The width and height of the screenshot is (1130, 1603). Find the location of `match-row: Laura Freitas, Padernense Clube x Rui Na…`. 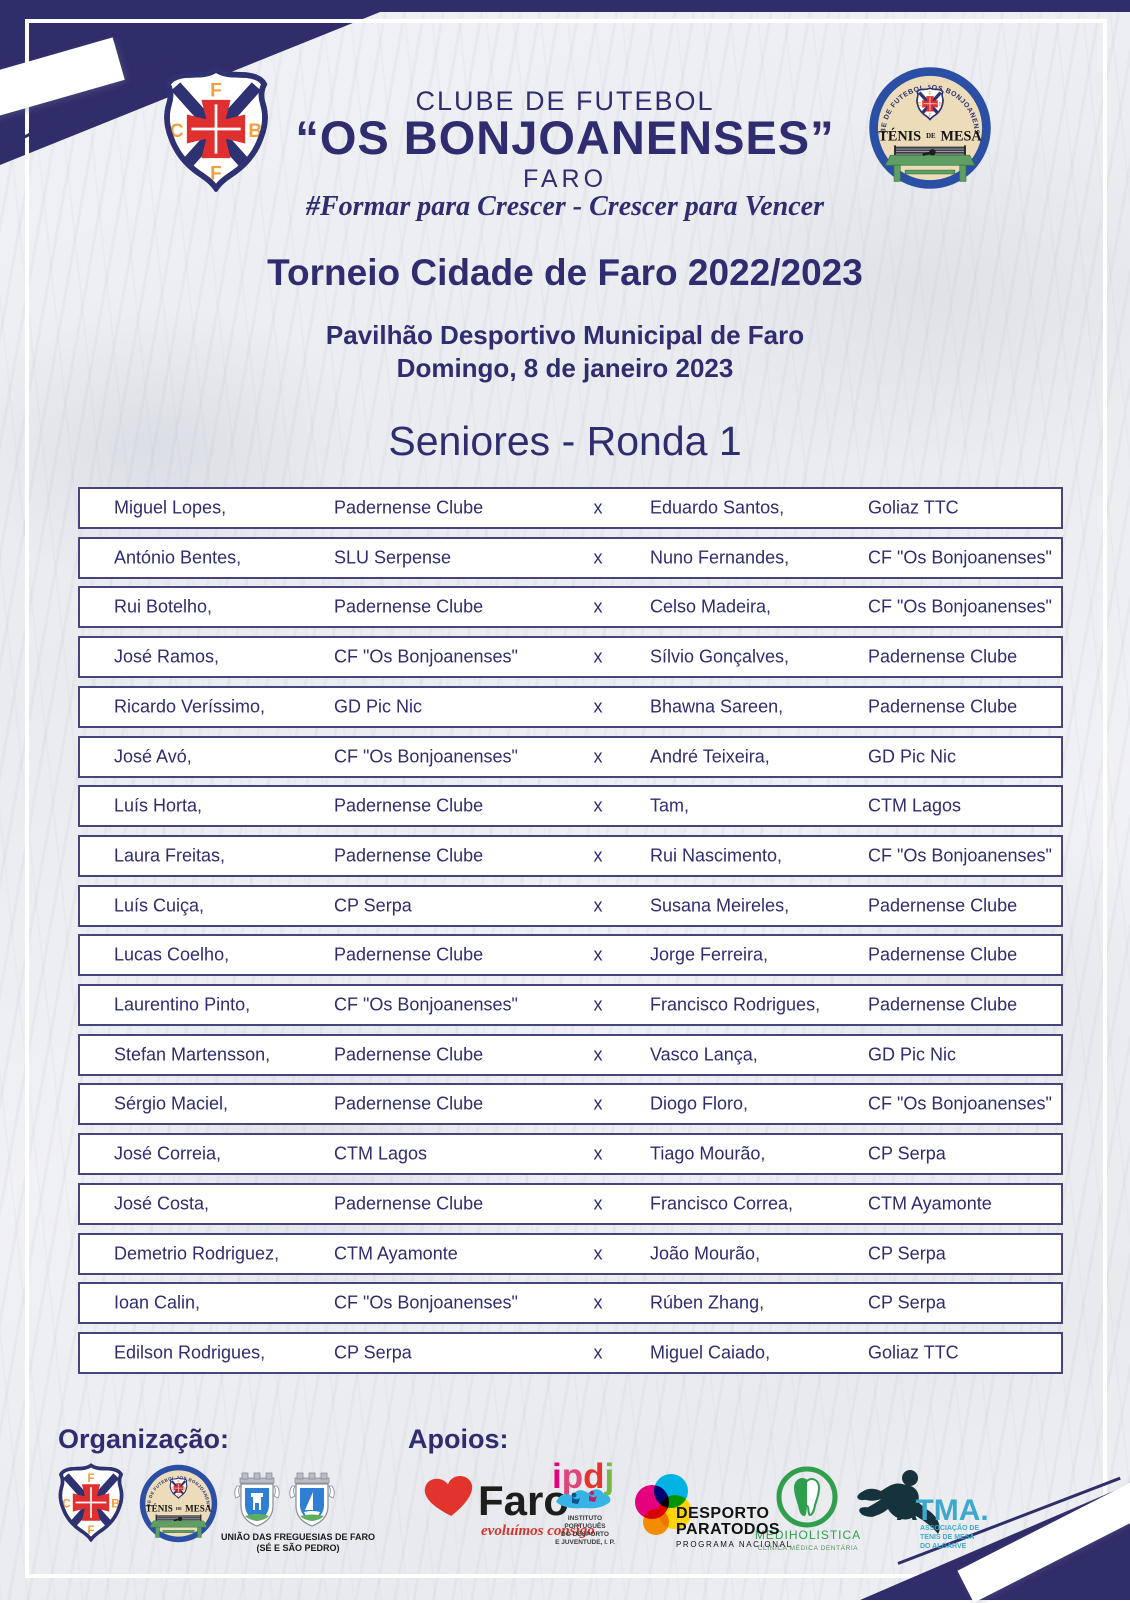

match-row: Laura Freitas, Padernense Clube x Rui Na… is located at coordinates (570, 855).